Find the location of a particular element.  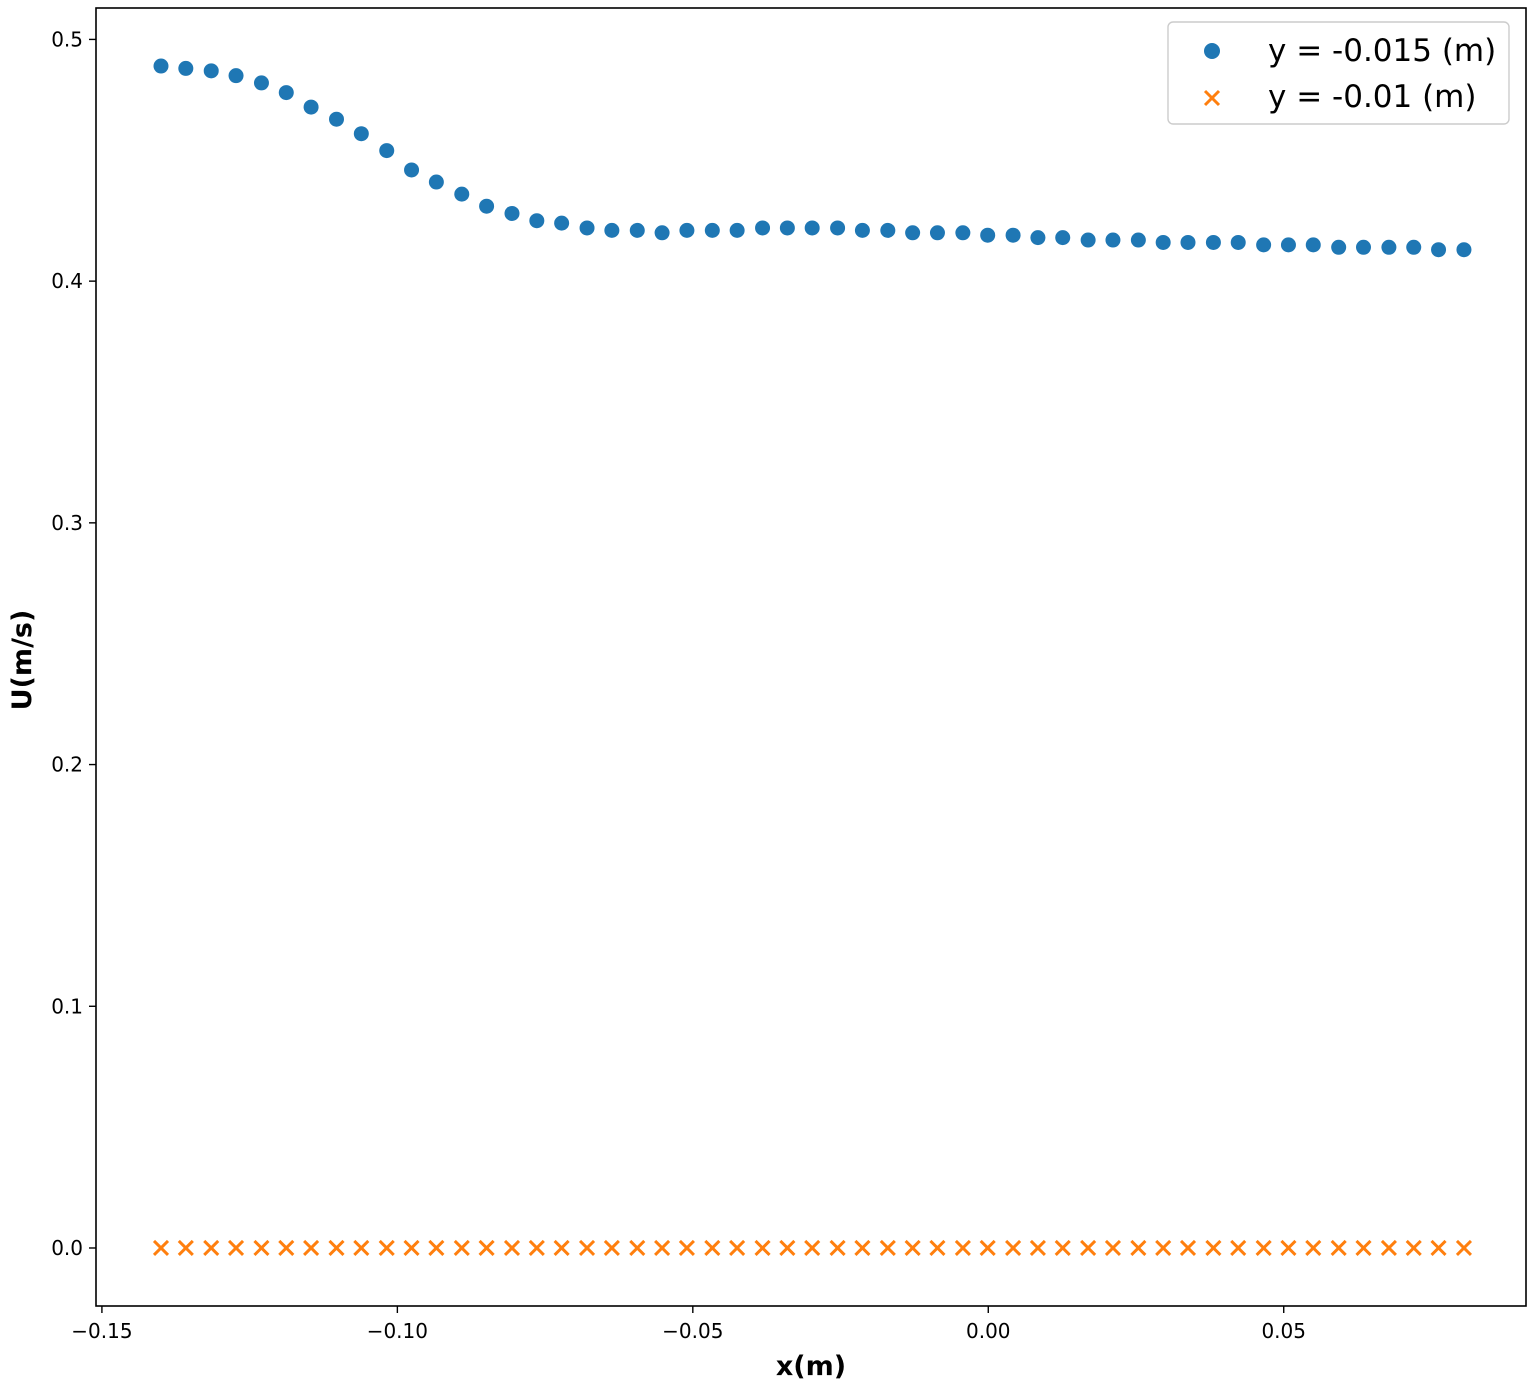

legend-box is located at coordinates (1338, 73).